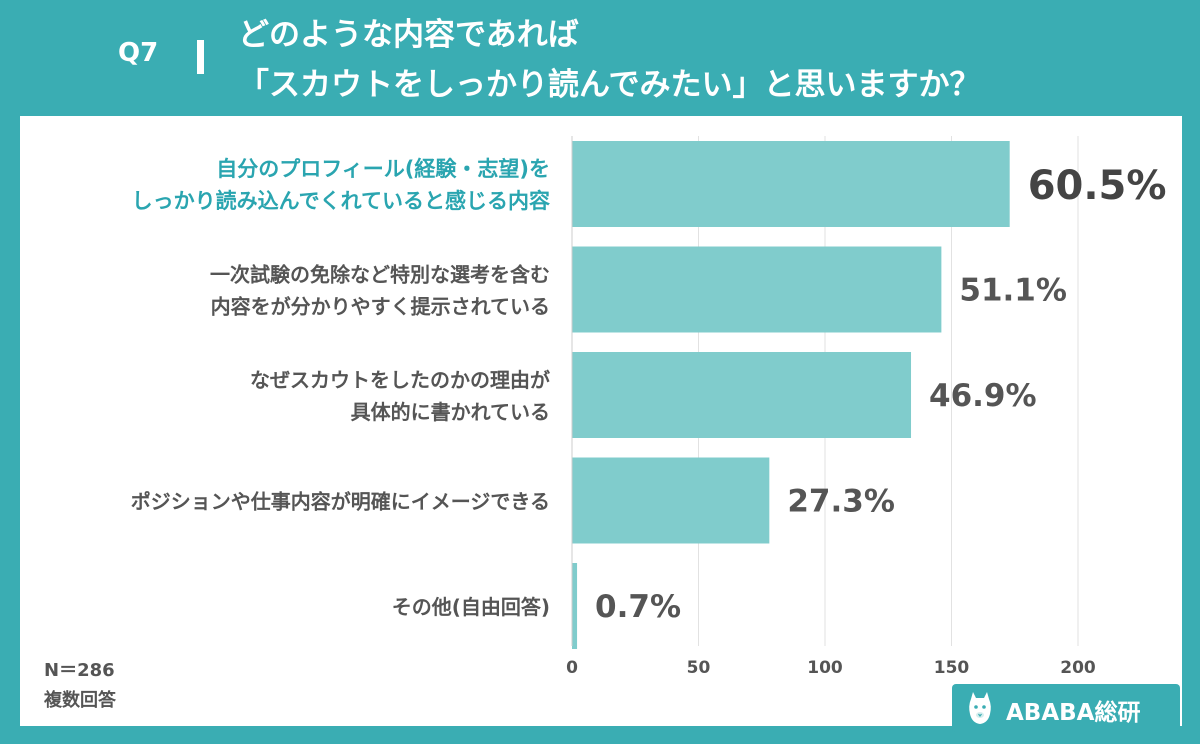 Image resolution: width=1200 pixels, height=744 pixels. Describe the element at coordinates (383, 169) in the screenshot. I see `category-label: 自分のプロフィール(経験・志望)を` at that location.